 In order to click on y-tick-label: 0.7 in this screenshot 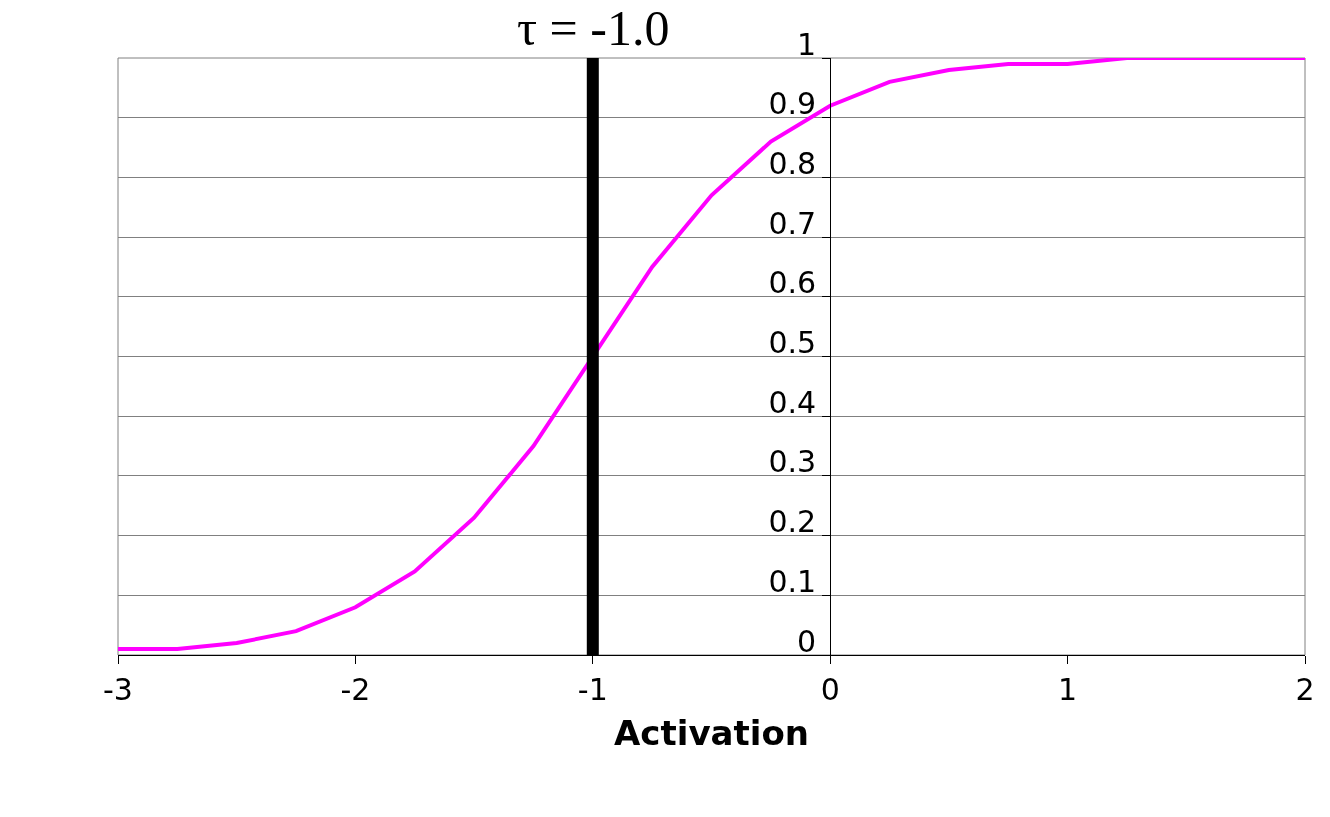, I will do `click(792, 223)`.